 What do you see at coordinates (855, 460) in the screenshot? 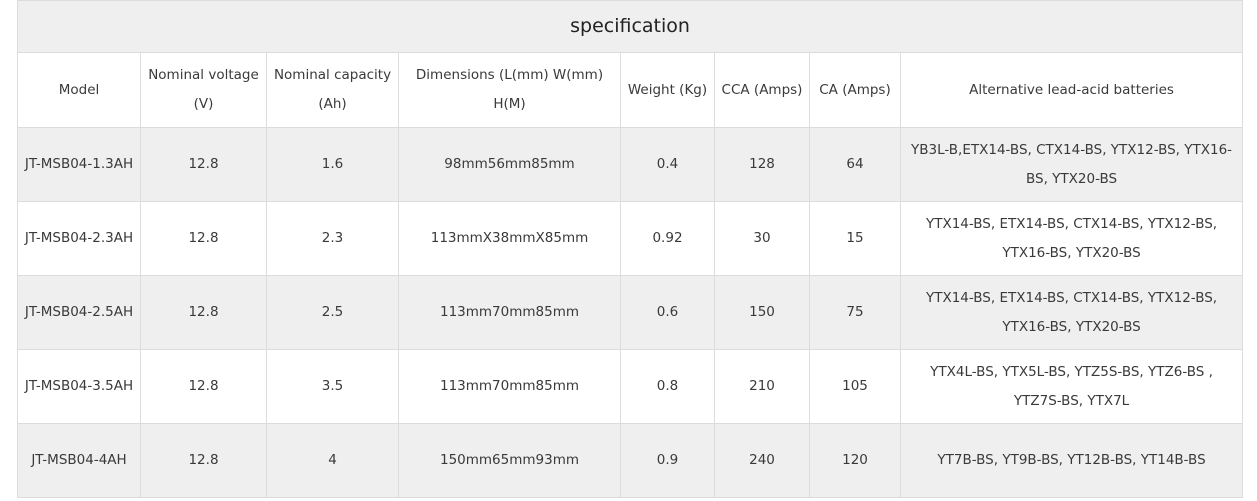
I see `table-cell: 120` at bounding box center [855, 460].